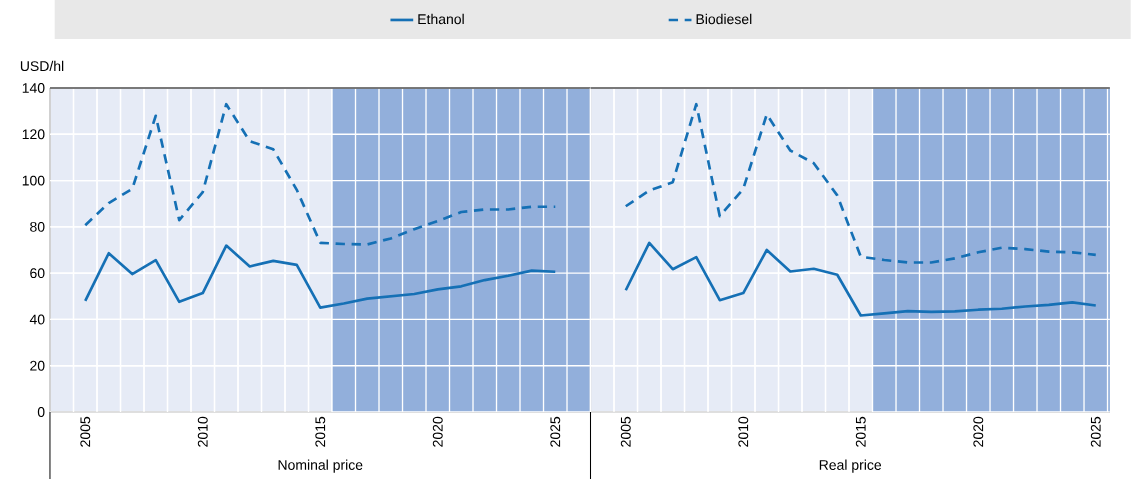  What do you see at coordinates (37, 319) in the screenshot?
I see `y-tick-label: 40` at bounding box center [37, 319].